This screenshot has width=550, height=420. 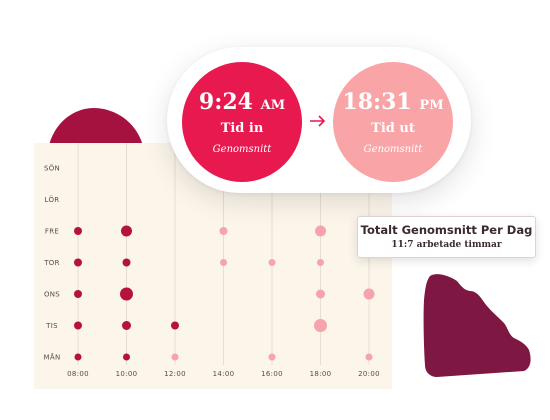 I want to click on time-tick-label: 10:00, so click(x=127, y=374).